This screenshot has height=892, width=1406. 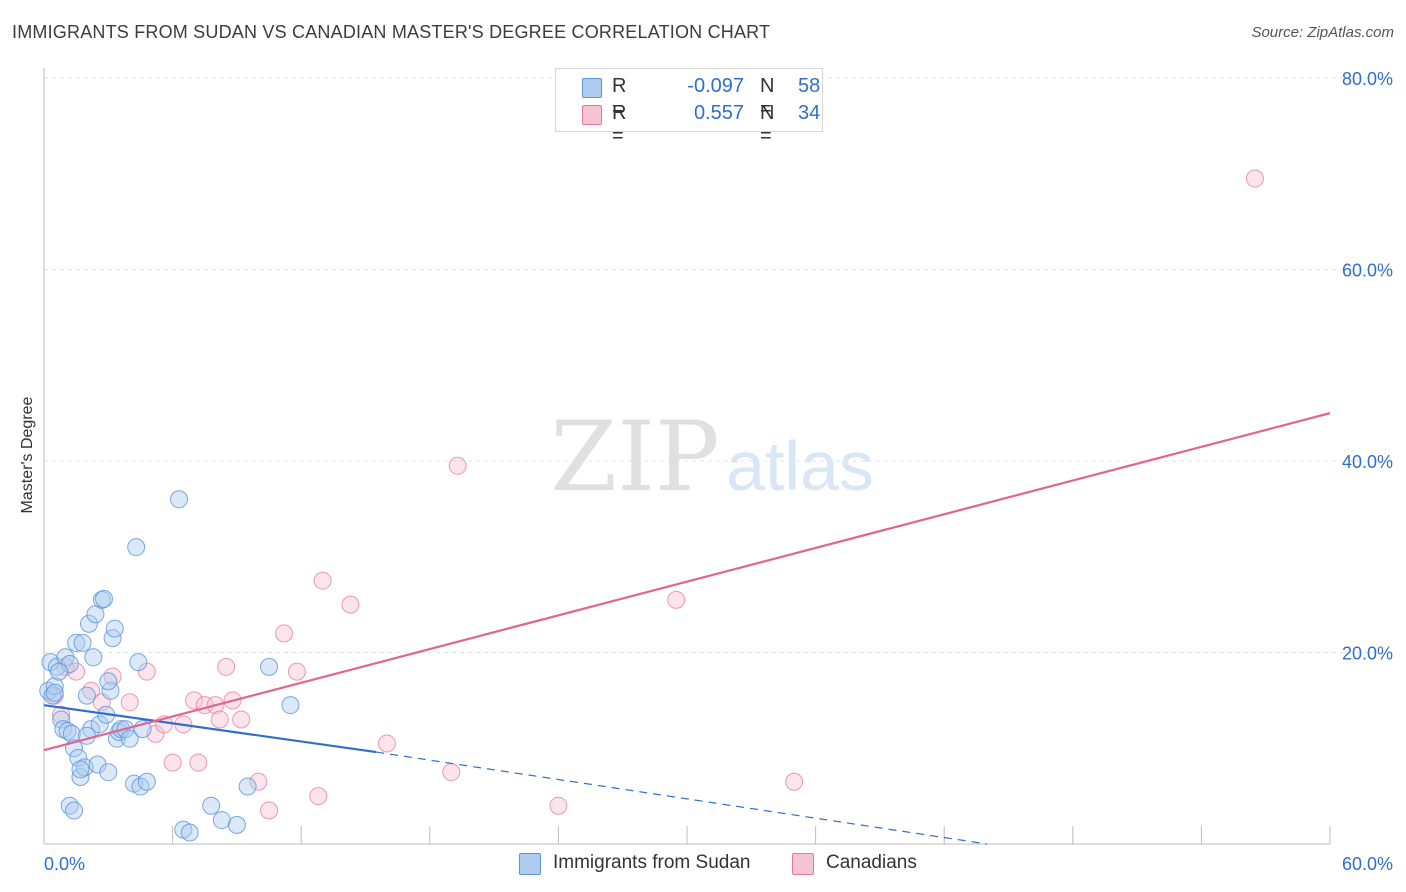 I want to click on correlation-legend: R = -0.097 N = 58 R = 0.557 N = 34, so click(x=689, y=107).